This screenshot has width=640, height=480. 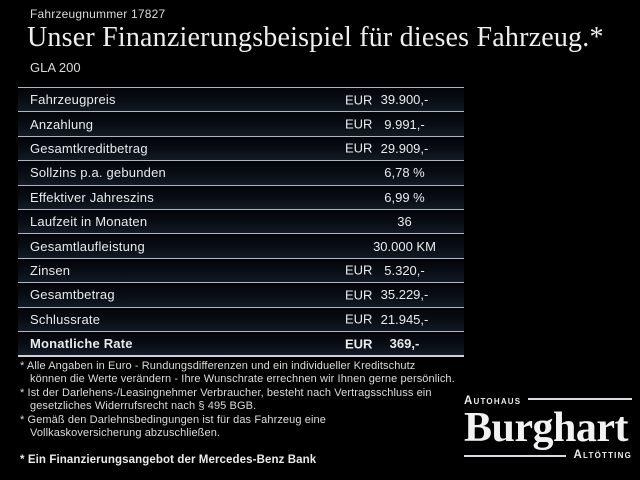 I want to click on row-value-box: EUR 29.909,-, so click(x=404, y=148).